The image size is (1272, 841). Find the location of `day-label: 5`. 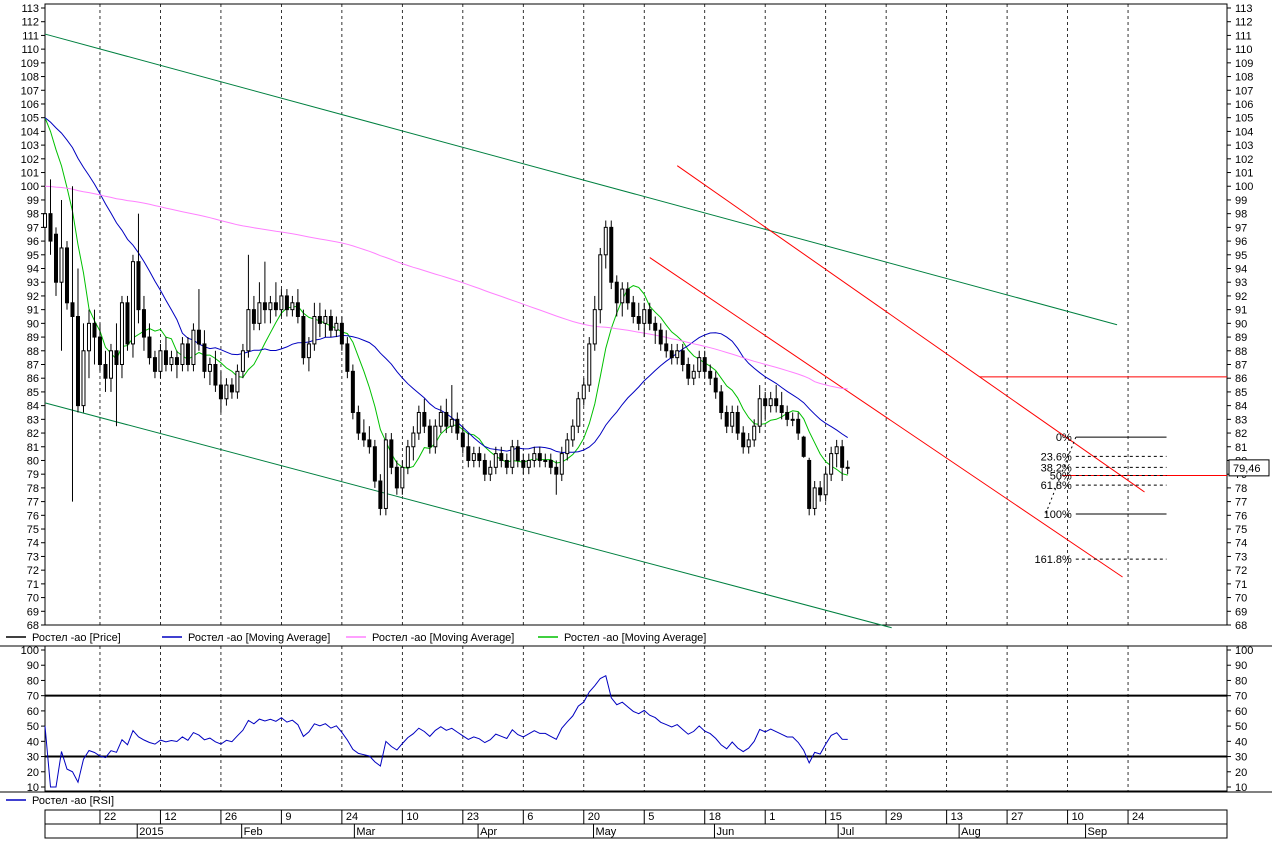

day-label: 5 is located at coordinates (651, 817).